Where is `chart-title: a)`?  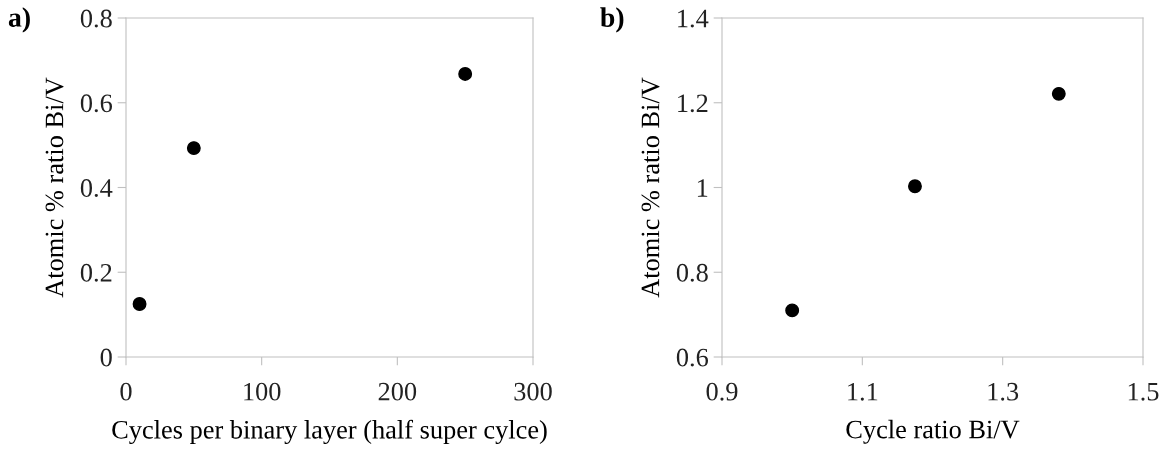
chart-title: a) is located at coordinates (19, 20).